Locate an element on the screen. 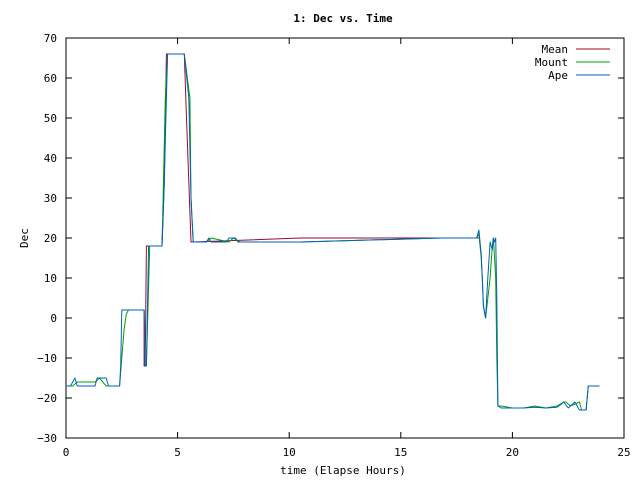 Image resolution: width=640 pixels, height=480 pixels. x-tick-label: 15 is located at coordinates (400, 452).